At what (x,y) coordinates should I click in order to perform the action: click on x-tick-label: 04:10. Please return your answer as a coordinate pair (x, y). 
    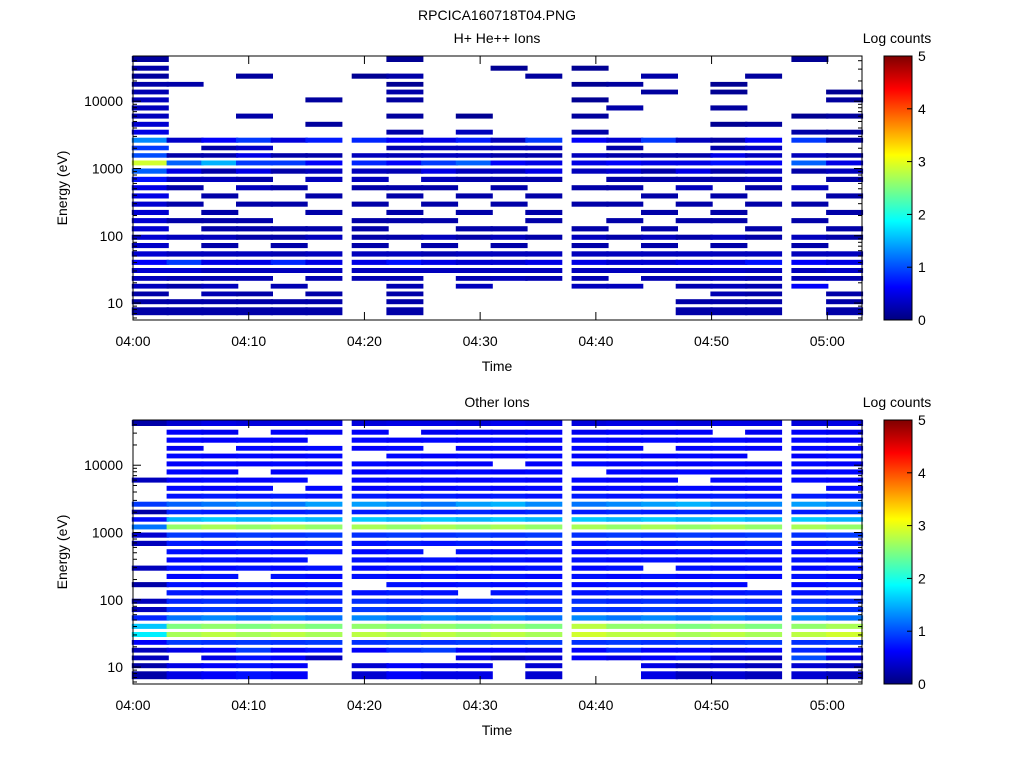
    Looking at the image, I should click on (248, 341).